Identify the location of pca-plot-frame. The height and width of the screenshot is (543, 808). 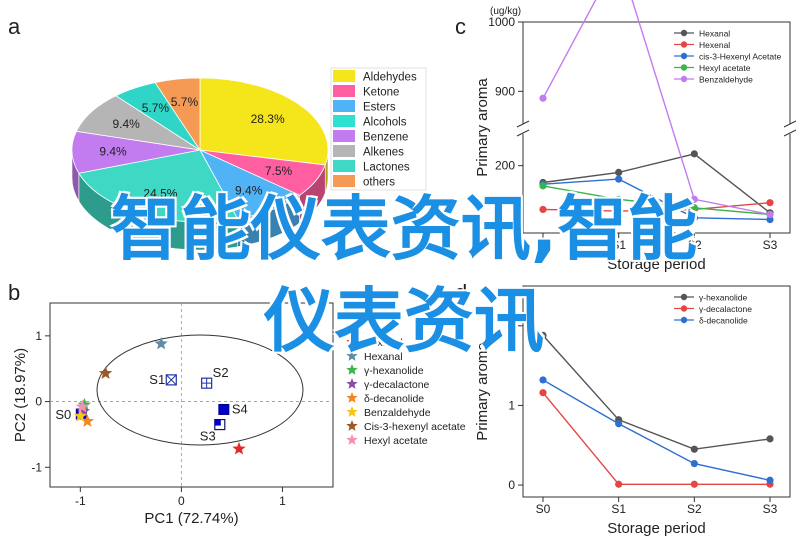
(191, 395).